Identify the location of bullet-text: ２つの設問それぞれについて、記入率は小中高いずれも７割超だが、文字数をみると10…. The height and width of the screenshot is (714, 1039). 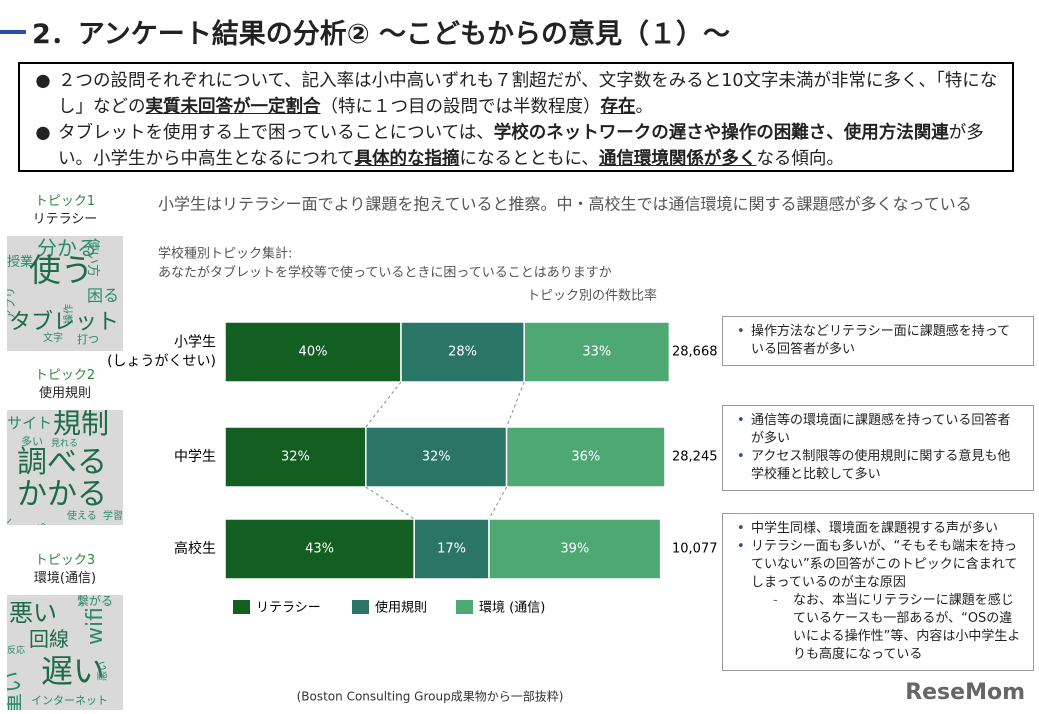
(531, 94).